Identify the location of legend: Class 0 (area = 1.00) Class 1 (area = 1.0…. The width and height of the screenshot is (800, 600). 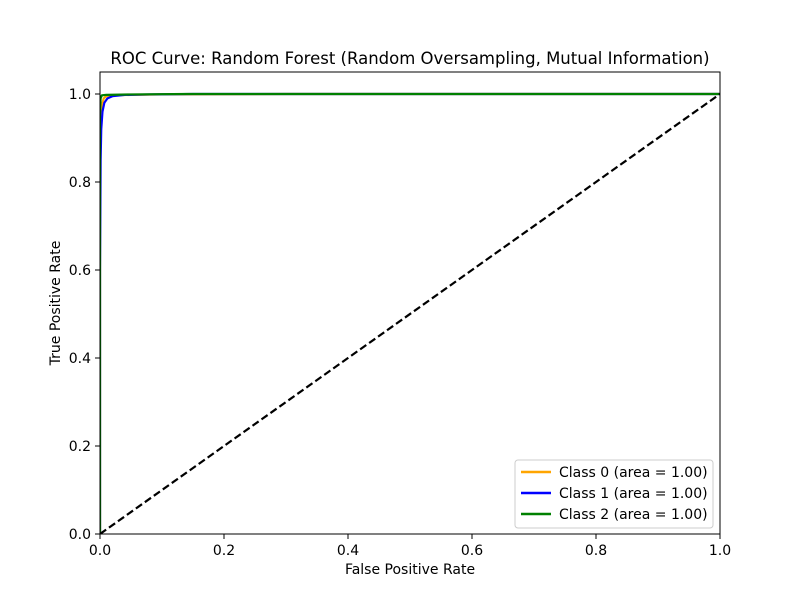
(614, 494).